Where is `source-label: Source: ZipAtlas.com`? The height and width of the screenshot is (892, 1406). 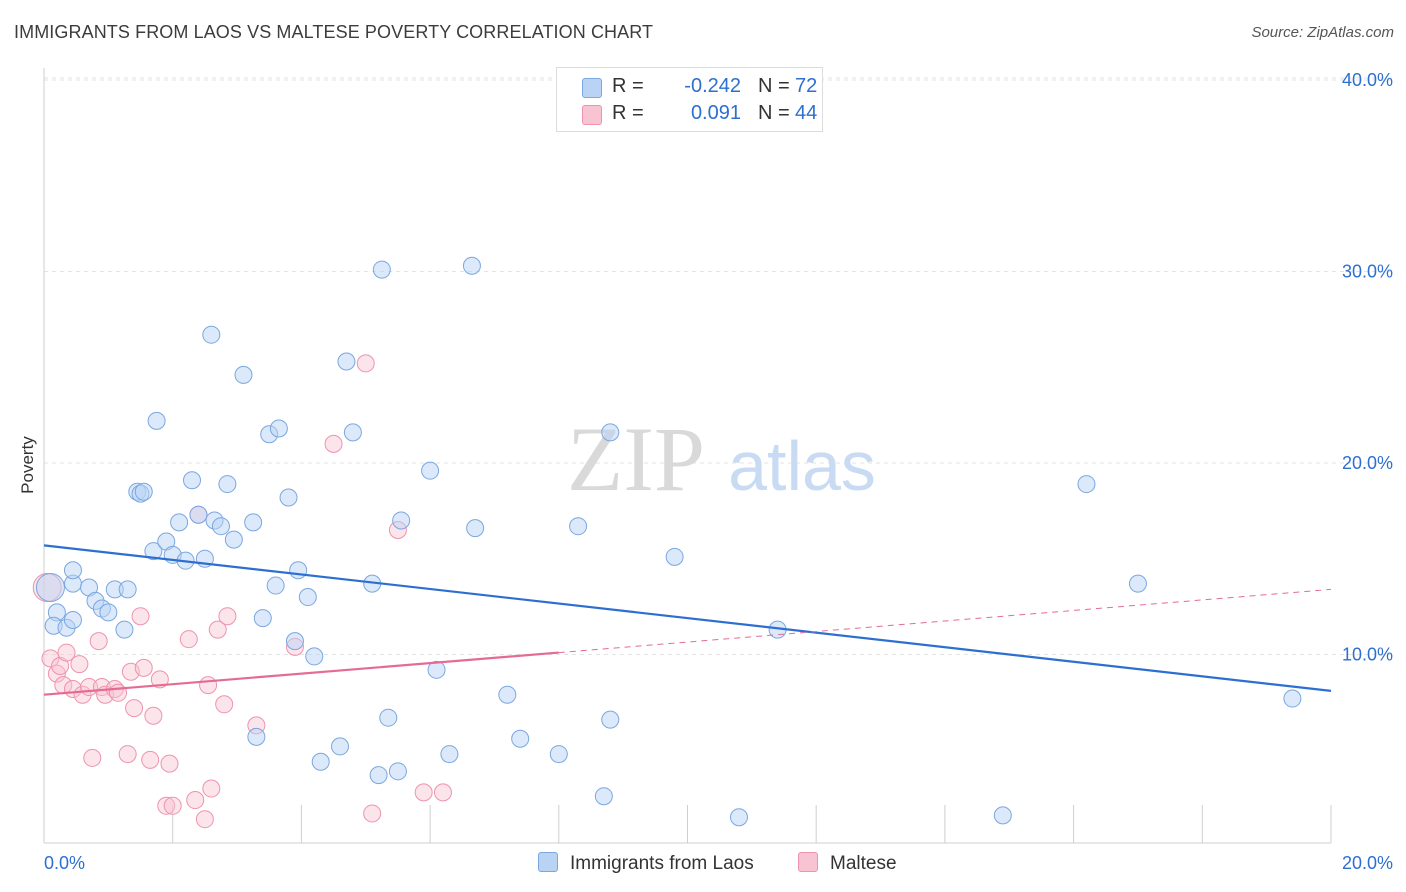
source-label: Source: ZipAtlas.com is located at coordinates (1322, 32).